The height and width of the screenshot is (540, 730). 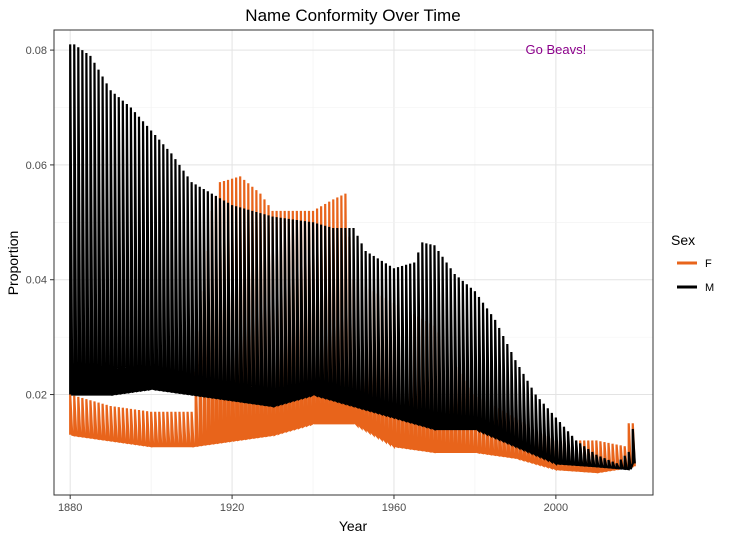 I want to click on x-tick-label: 2000, so click(x=556, y=508).